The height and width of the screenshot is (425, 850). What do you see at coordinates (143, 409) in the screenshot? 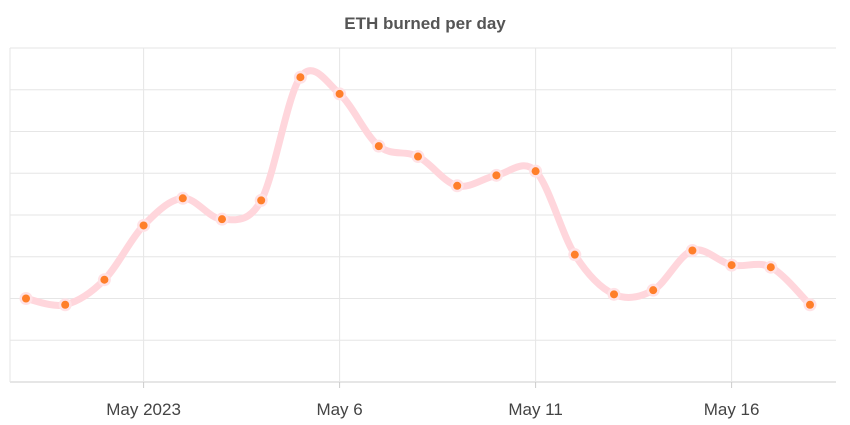
I see `x-tick-label: May 2023` at bounding box center [143, 409].